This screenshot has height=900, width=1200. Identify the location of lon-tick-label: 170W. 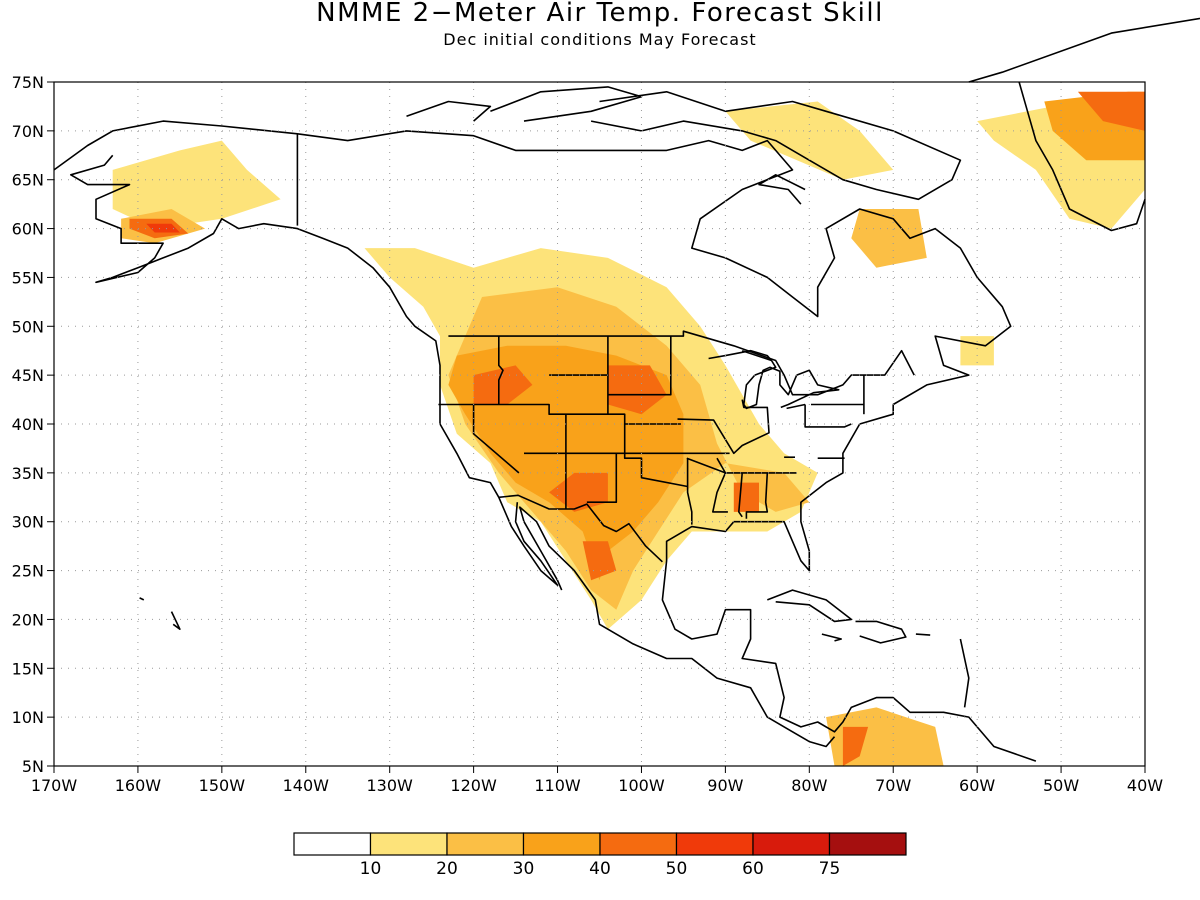
(54, 785).